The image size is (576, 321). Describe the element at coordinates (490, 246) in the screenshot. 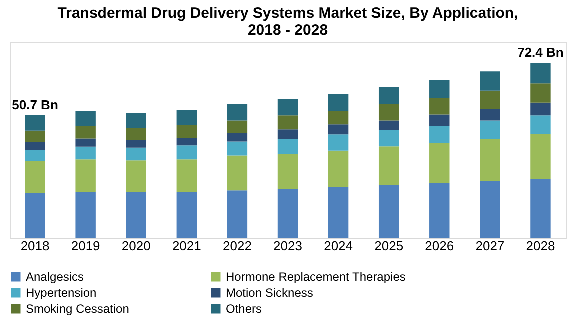

I see `x-tick-label: 2027` at that location.